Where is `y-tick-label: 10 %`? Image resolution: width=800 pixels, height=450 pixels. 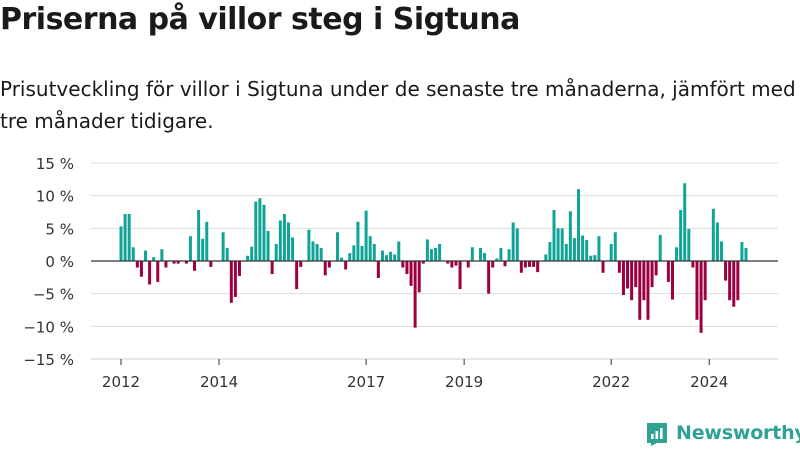 y-tick-label: 10 % is located at coordinates (55, 197).